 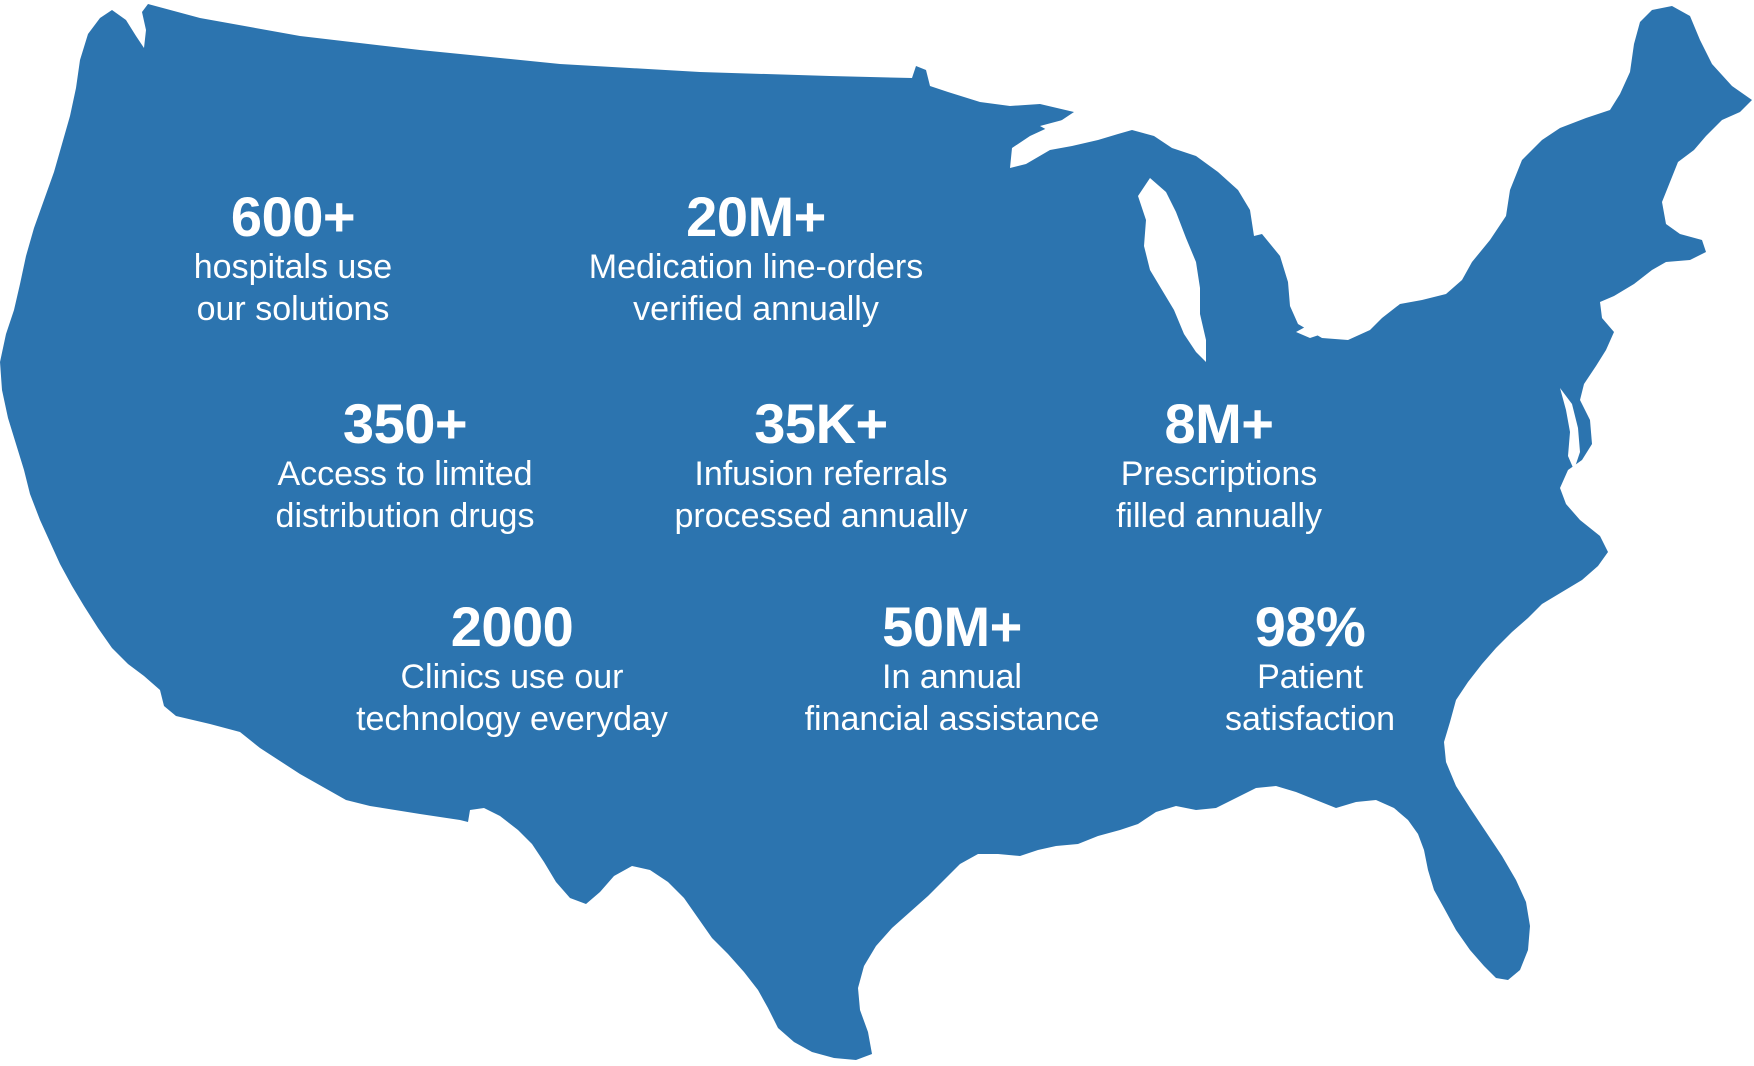 I want to click on stat-clinics: 2000 Clinics use our technology everyday, so click(x=512, y=669).